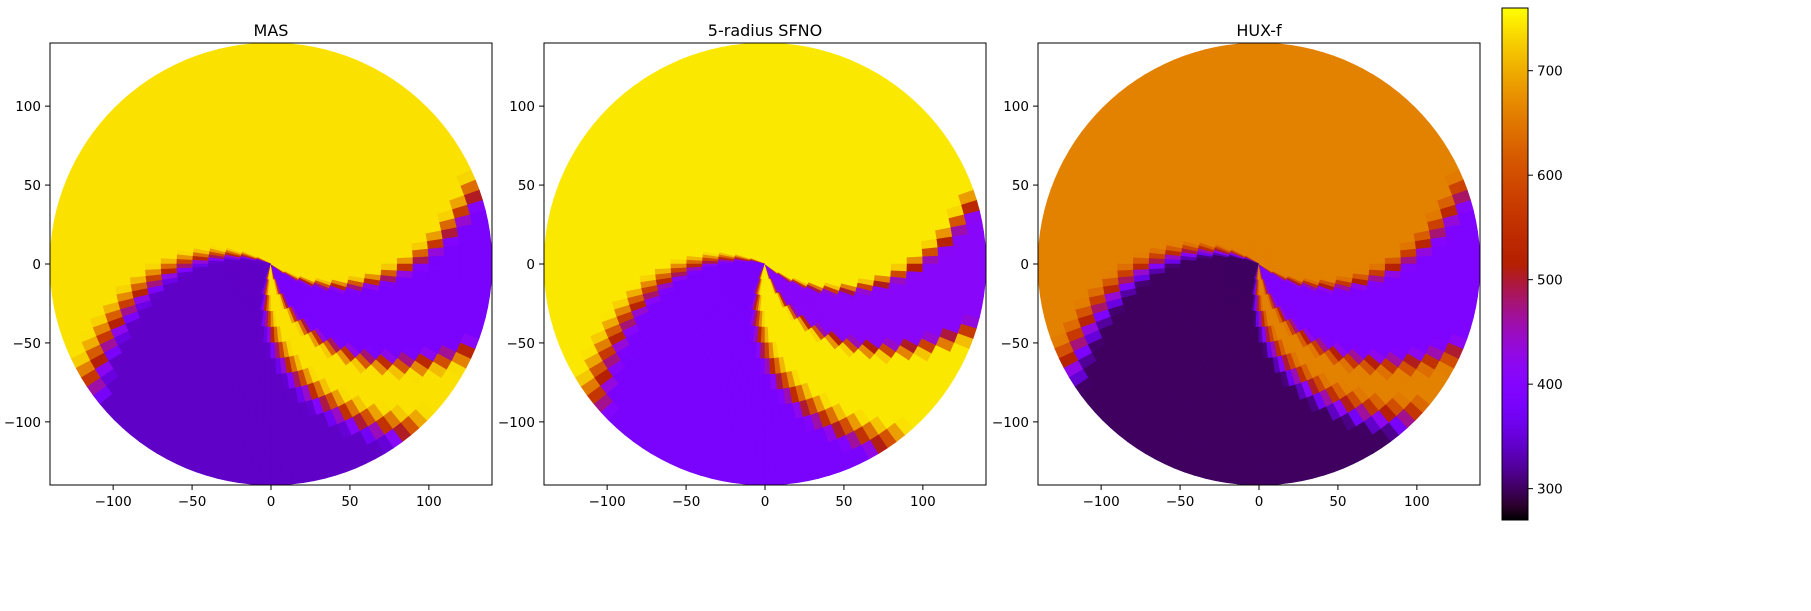  What do you see at coordinates (22, 423) in the screenshot?
I see `y-tick-label: −100` at bounding box center [22, 423].